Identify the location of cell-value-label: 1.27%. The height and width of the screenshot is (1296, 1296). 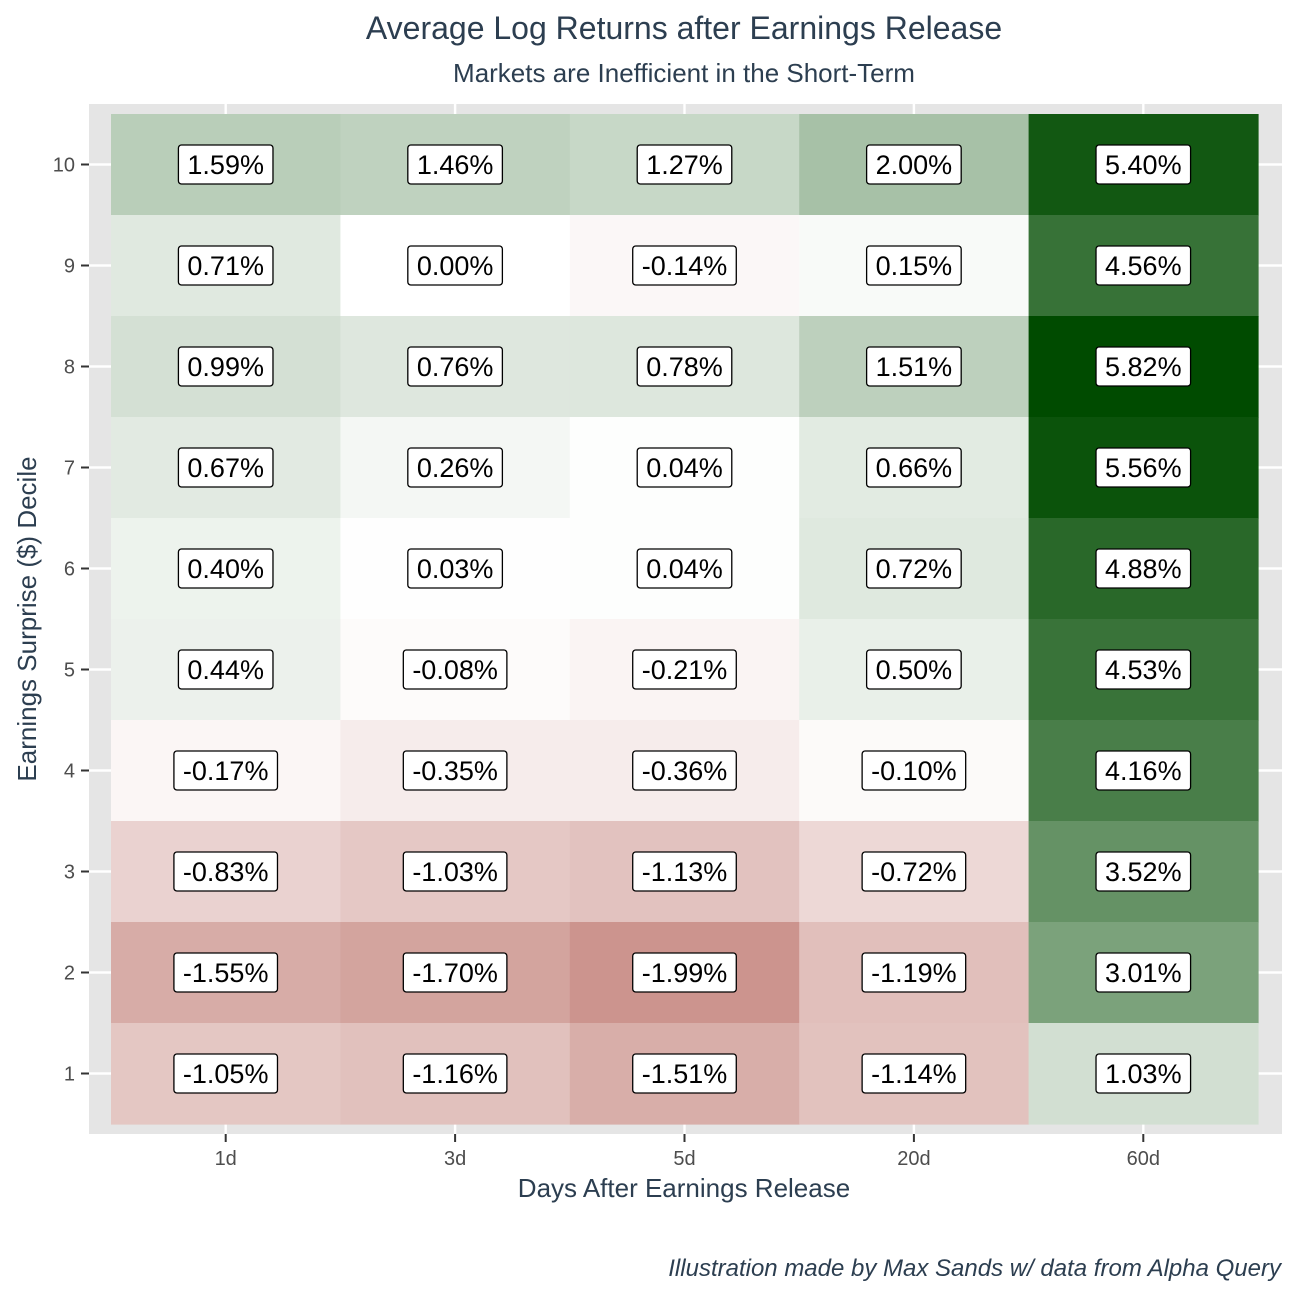
(684, 165).